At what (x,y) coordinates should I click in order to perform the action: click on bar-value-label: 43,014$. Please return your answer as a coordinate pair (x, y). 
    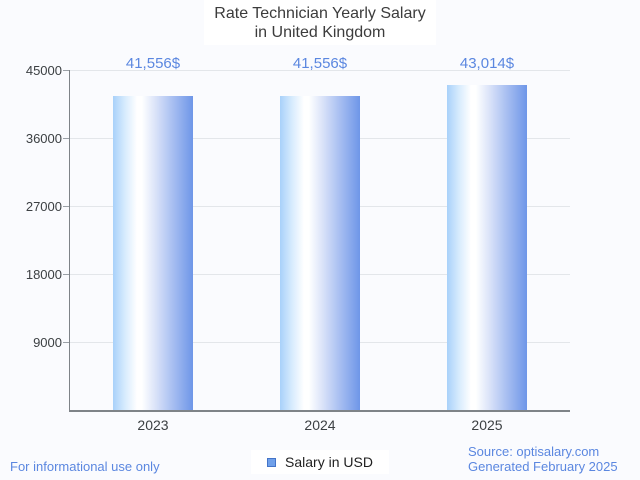
    Looking at the image, I should click on (487, 63).